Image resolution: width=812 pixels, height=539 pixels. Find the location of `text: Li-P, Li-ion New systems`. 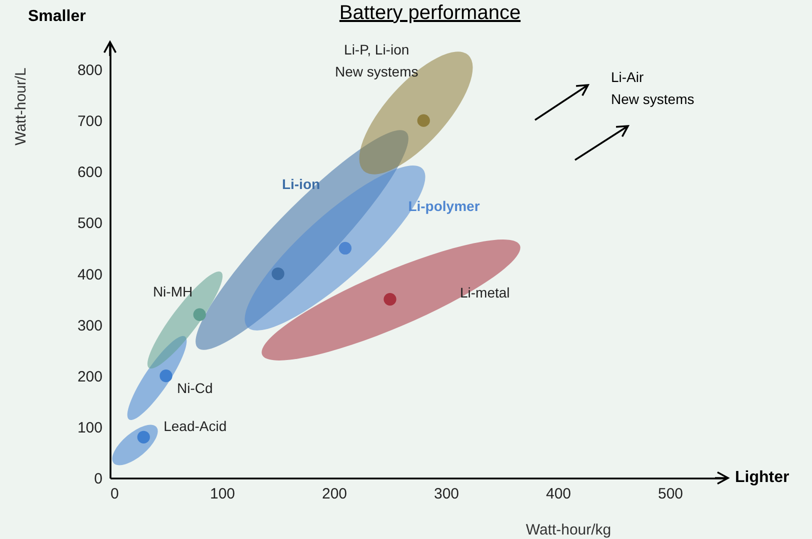

text: Li-P, Li-ion New systems is located at coordinates (376, 61).